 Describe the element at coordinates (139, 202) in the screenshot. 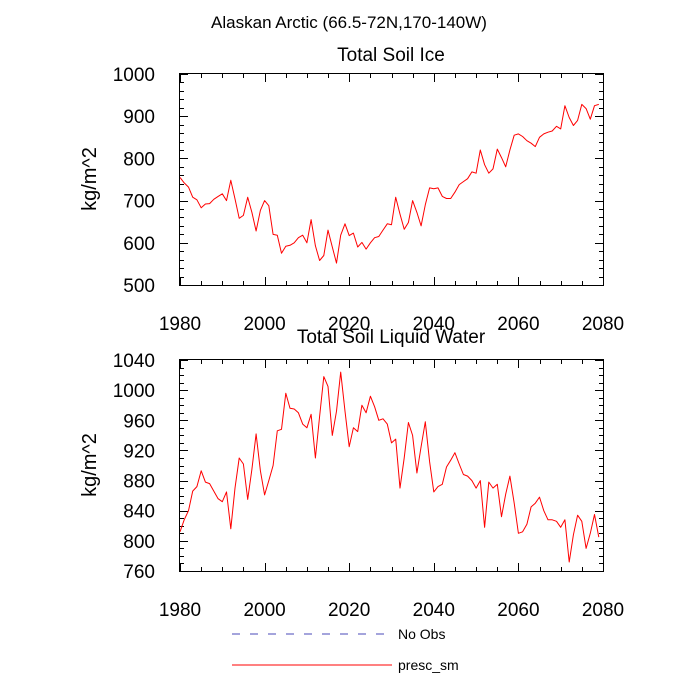

I see `y-tick-label: 700` at that location.